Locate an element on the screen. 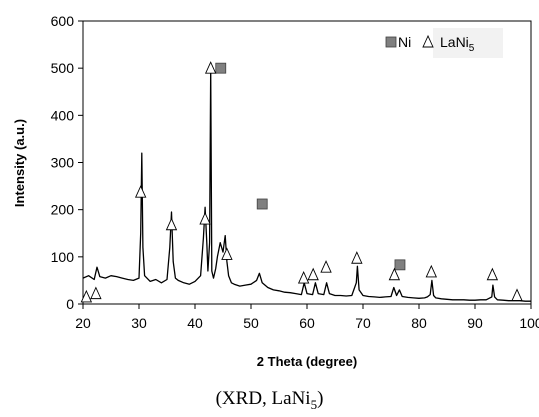 The image size is (539, 417). y-tick-label-0: 0 is located at coordinates (70, 304).